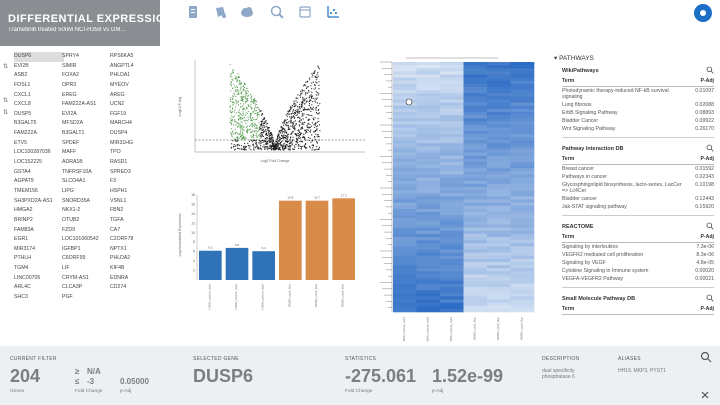 Image resolution: width=720 pixels, height=405 pixels. I want to click on pathway-row: Bladder Cancer 0.09922, so click(638, 121).